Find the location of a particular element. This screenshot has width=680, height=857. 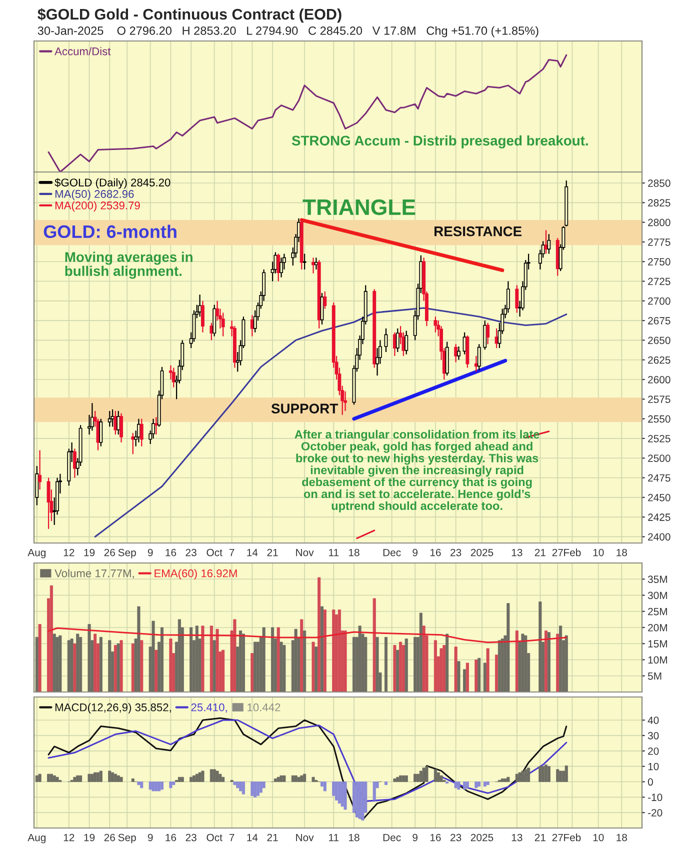

legend-label: EMA(60) 16.92M is located at coordinates (195, 574).